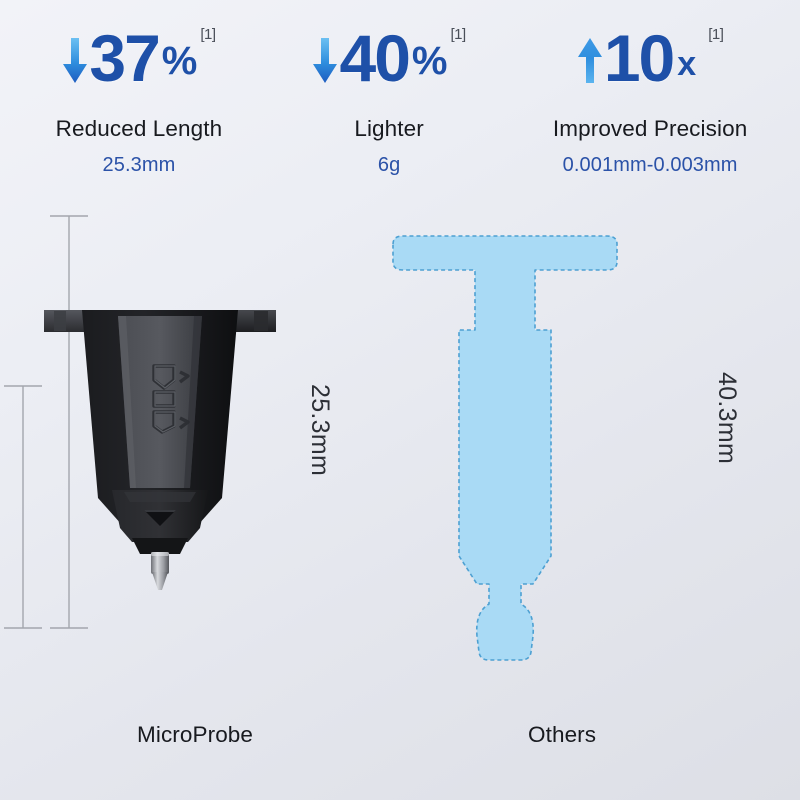 This screenshot has height=800, width=800. Describe the element at coordinates (639, 58) in the screenshot. I see `stat-number: 10` at that location.